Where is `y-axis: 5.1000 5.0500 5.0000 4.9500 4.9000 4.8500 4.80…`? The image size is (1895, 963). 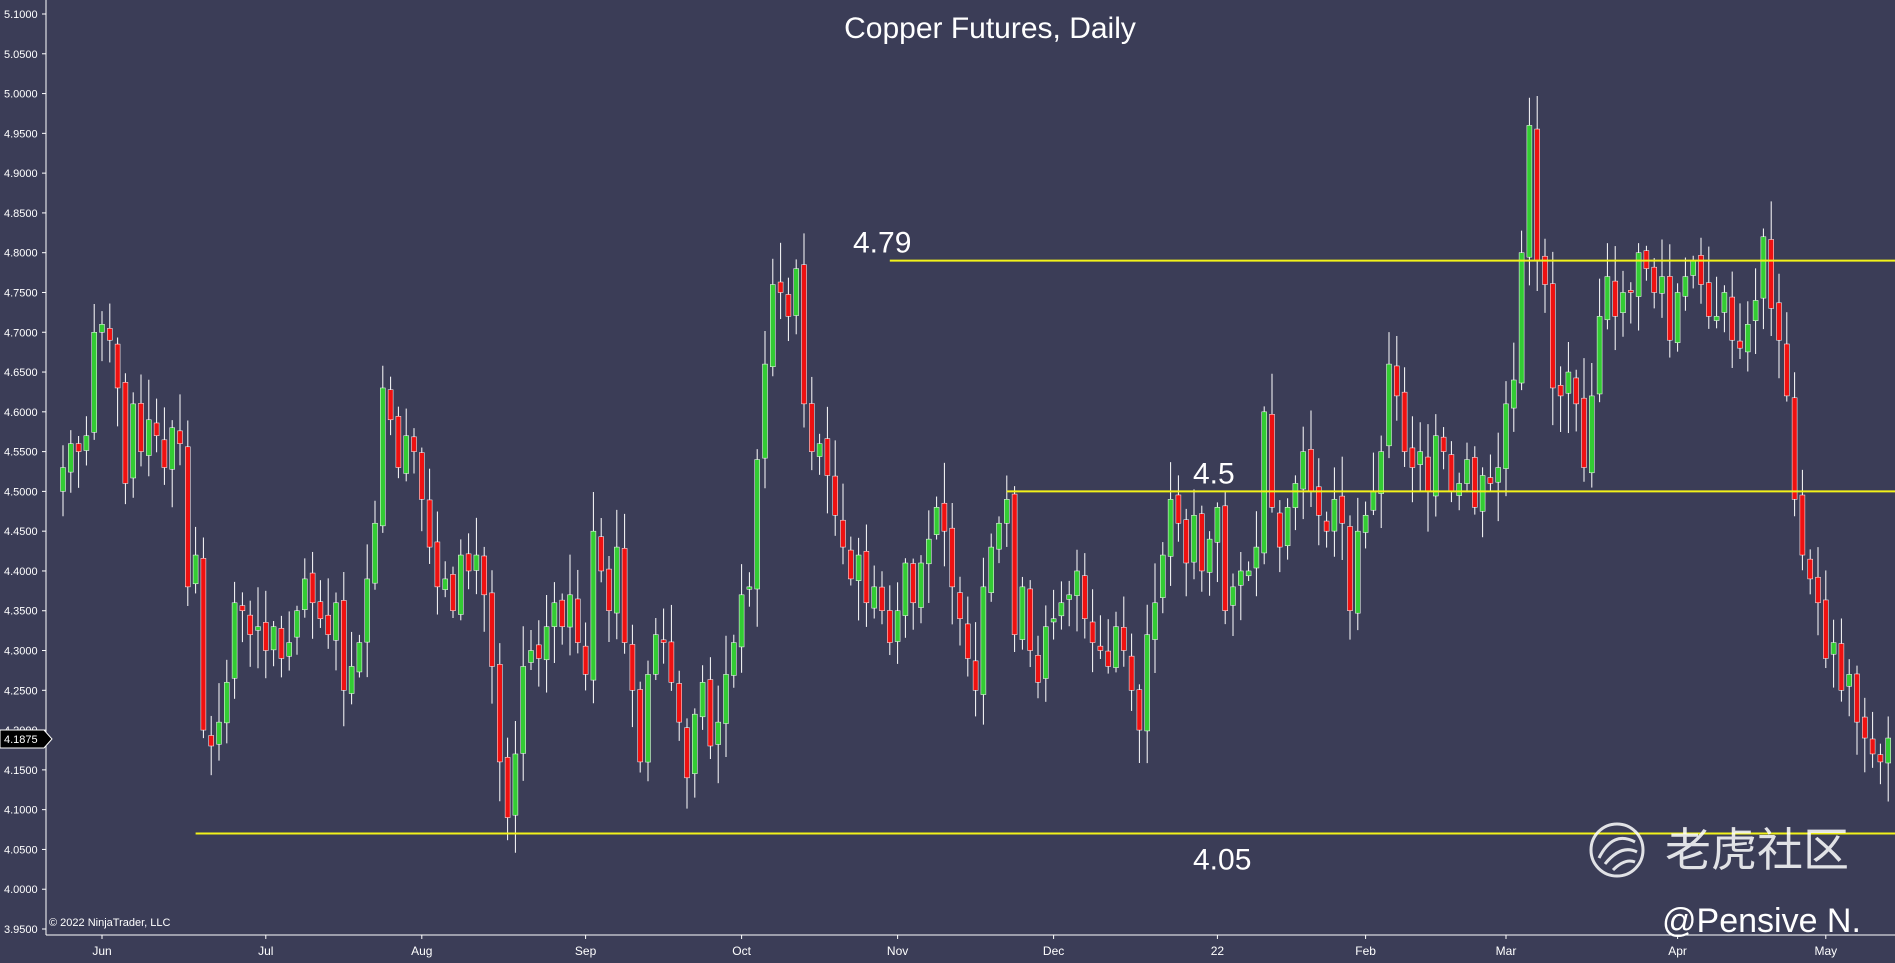
y-axis: 5.1000 5.0500 5.0000 4.9500 4.9000 4.8500 4.80… is located at coordinates (25, 468).